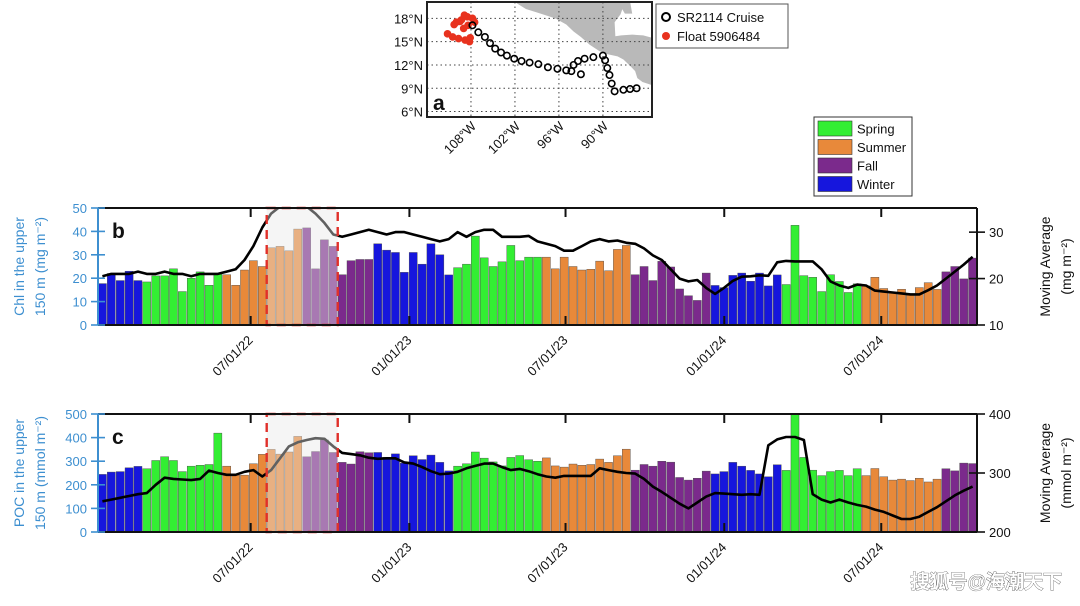 Image resolution: width=1080 pixels, height=606 pixels. I want to click on land-mass, so click(625, 7).